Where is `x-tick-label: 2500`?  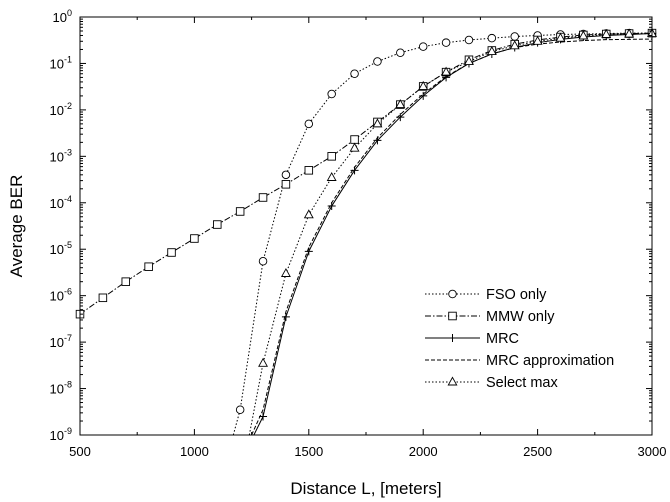 x-tick-label: 2500 is located at coordinates (537, 451).